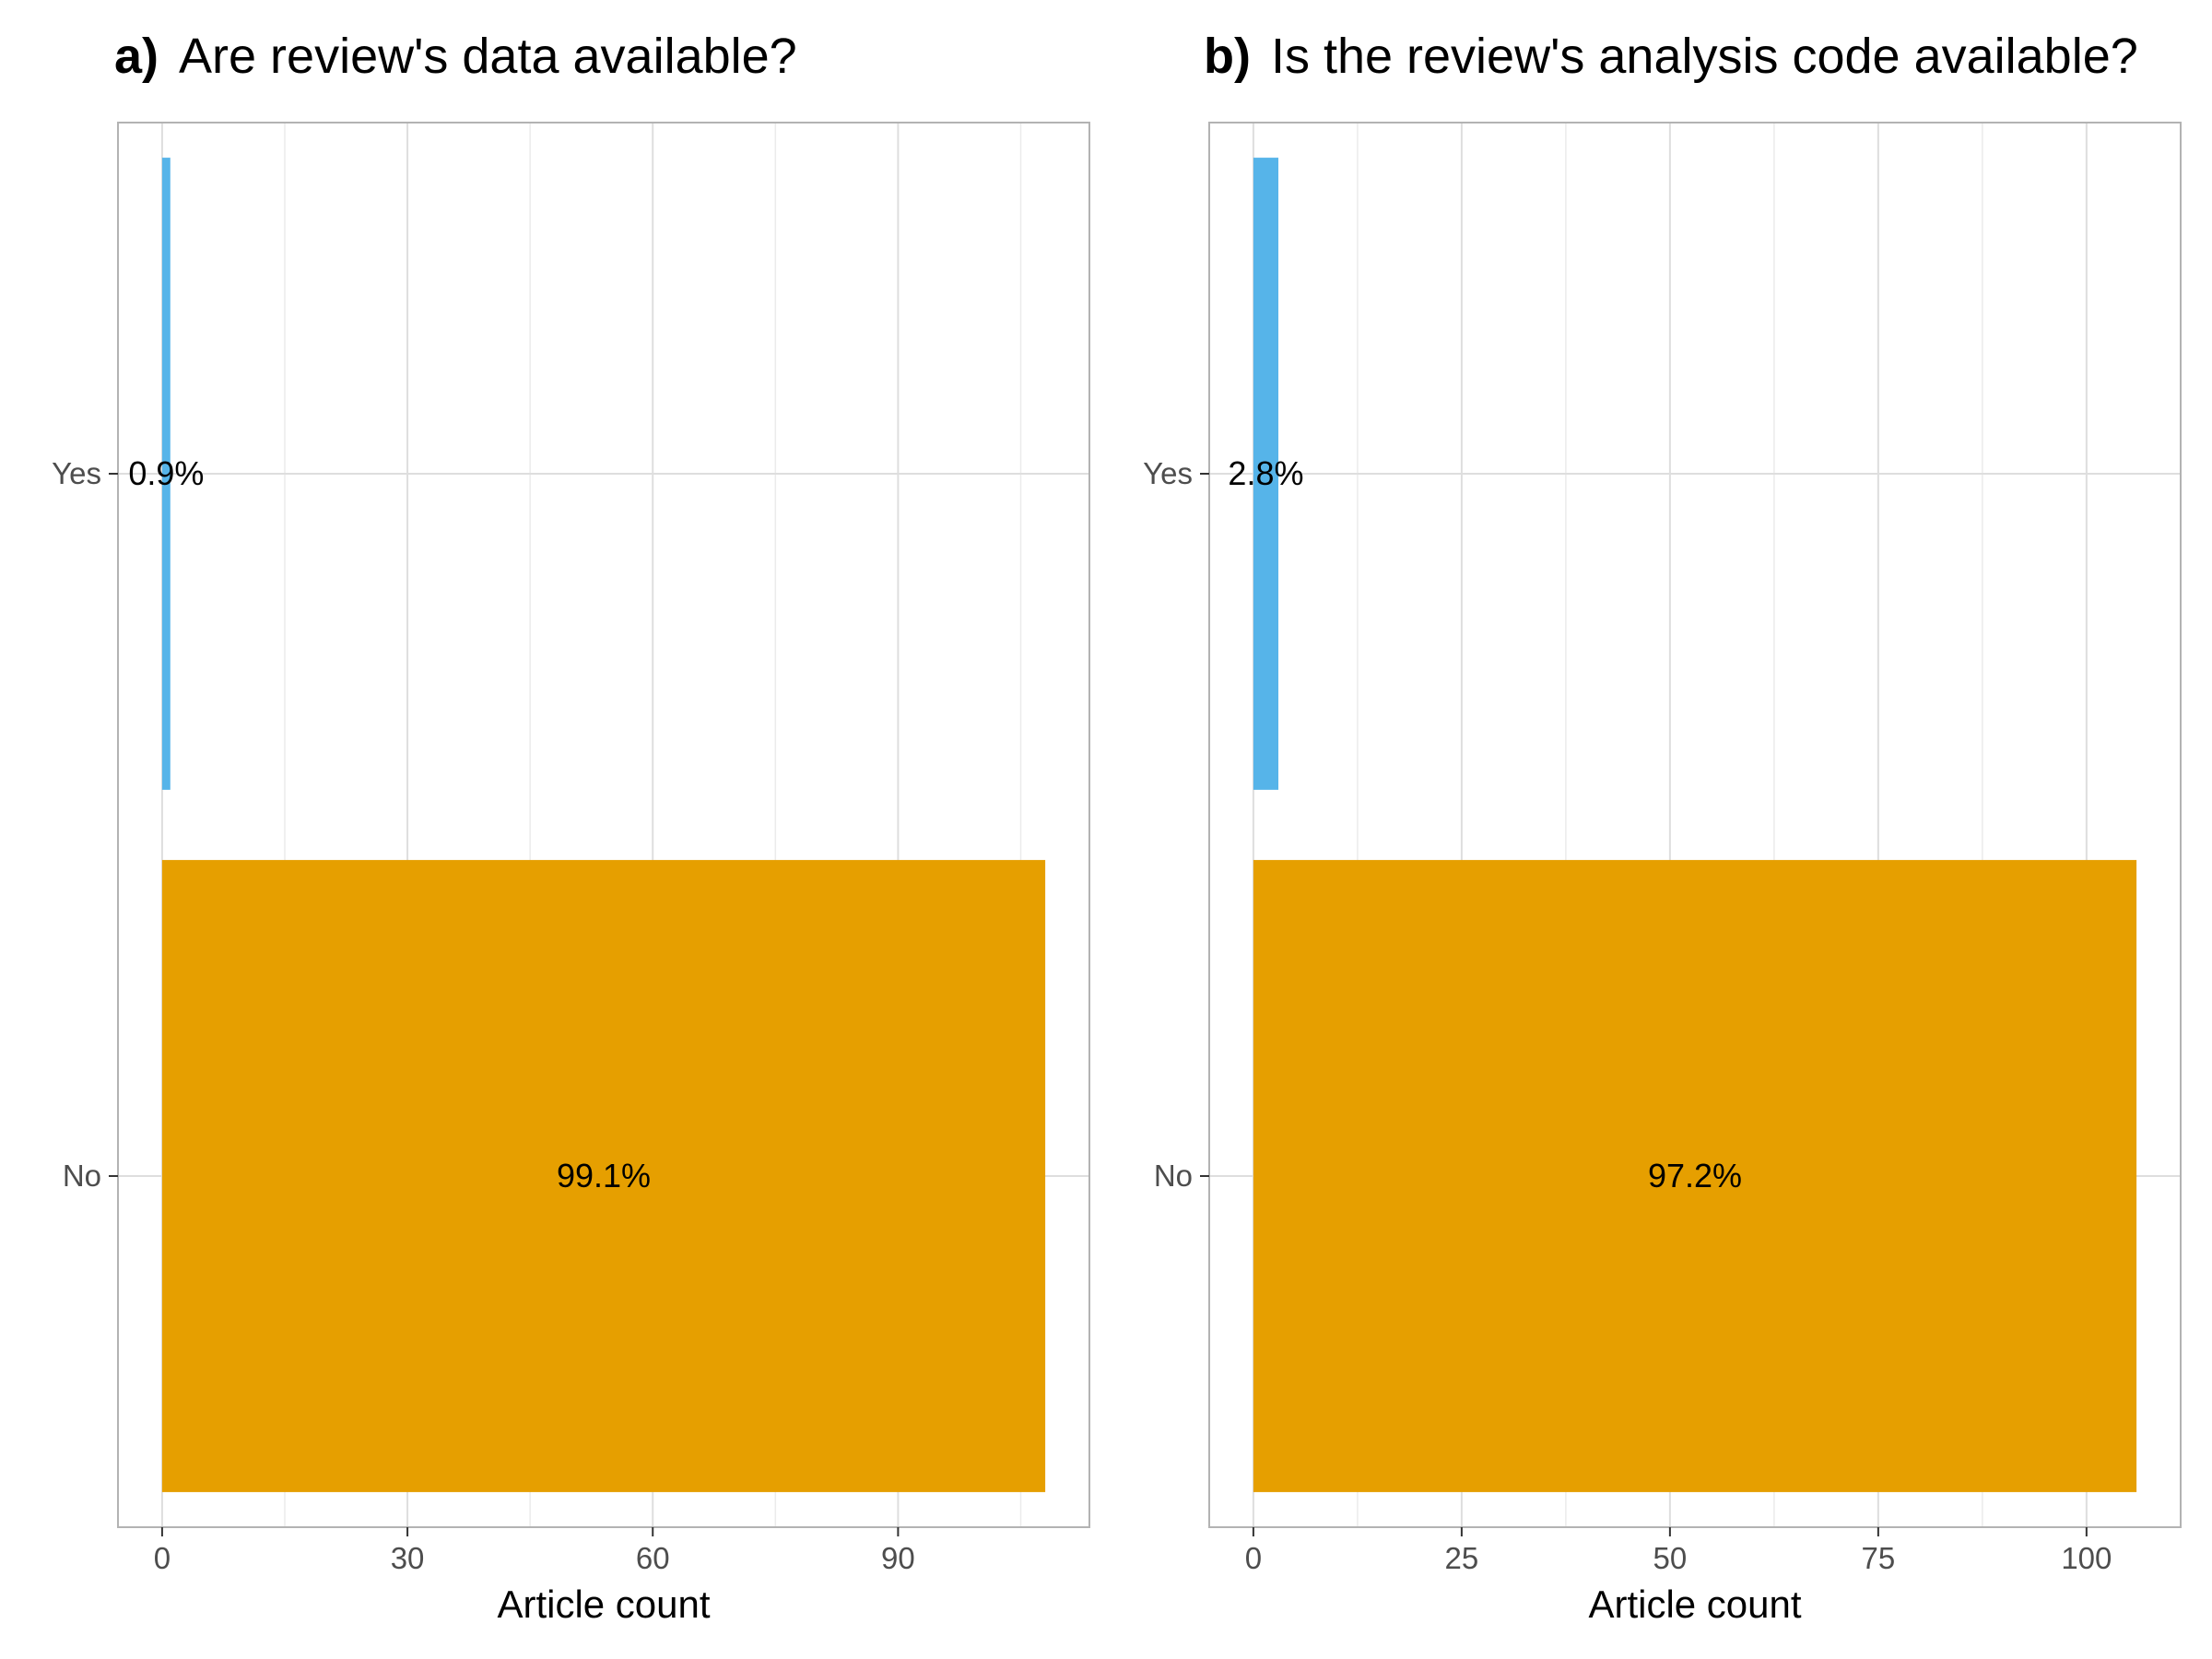 This screenshot has height=1659, width=2212. I want to click on data-label-no: 97.2%, so click(1695, 1175).